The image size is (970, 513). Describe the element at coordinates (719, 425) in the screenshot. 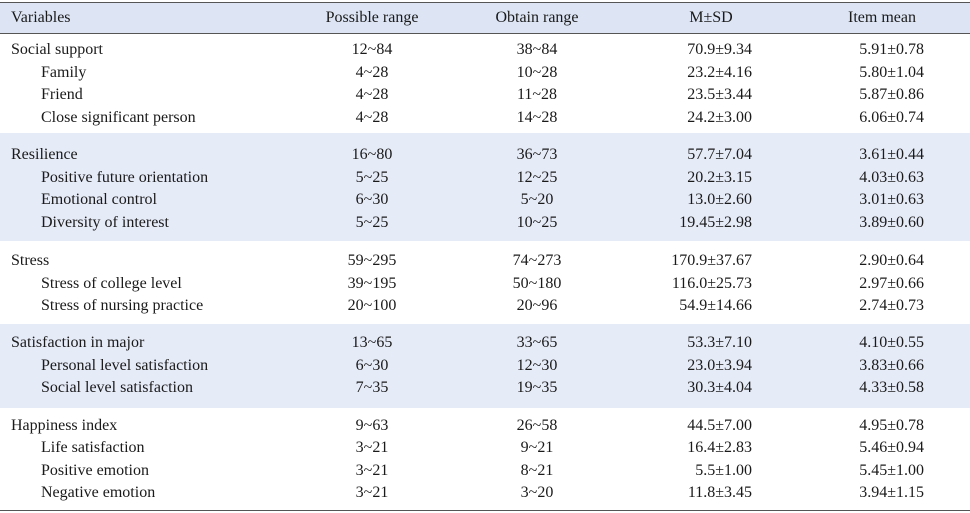

I see `row-msd: 44.5±7.00` at that location.